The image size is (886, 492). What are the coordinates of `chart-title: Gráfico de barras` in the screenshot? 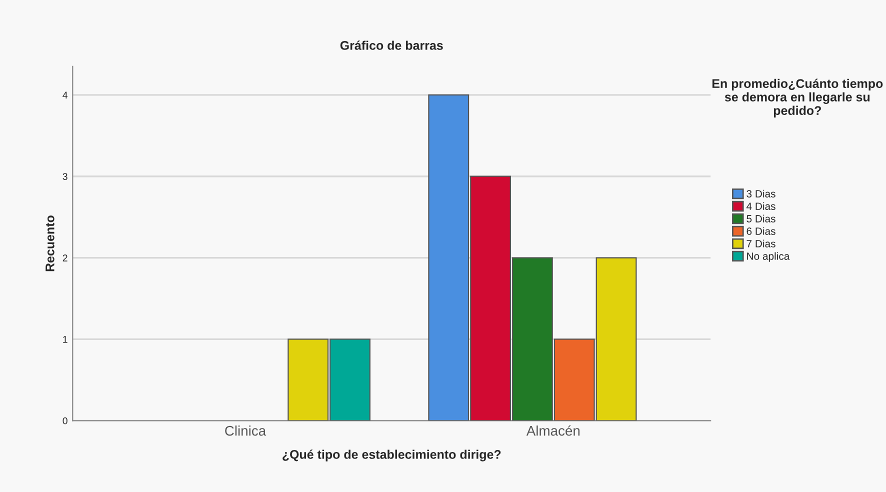 It's located at (391, 45).